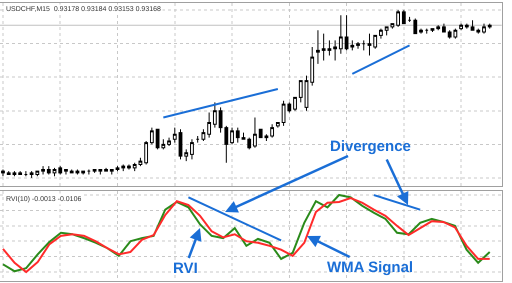 This screenshot has width=512, height=283. What do you see at coordinates (370, 146) in the screenshot?
I see `annotation: Divergence` at bounding box center [370, 146].